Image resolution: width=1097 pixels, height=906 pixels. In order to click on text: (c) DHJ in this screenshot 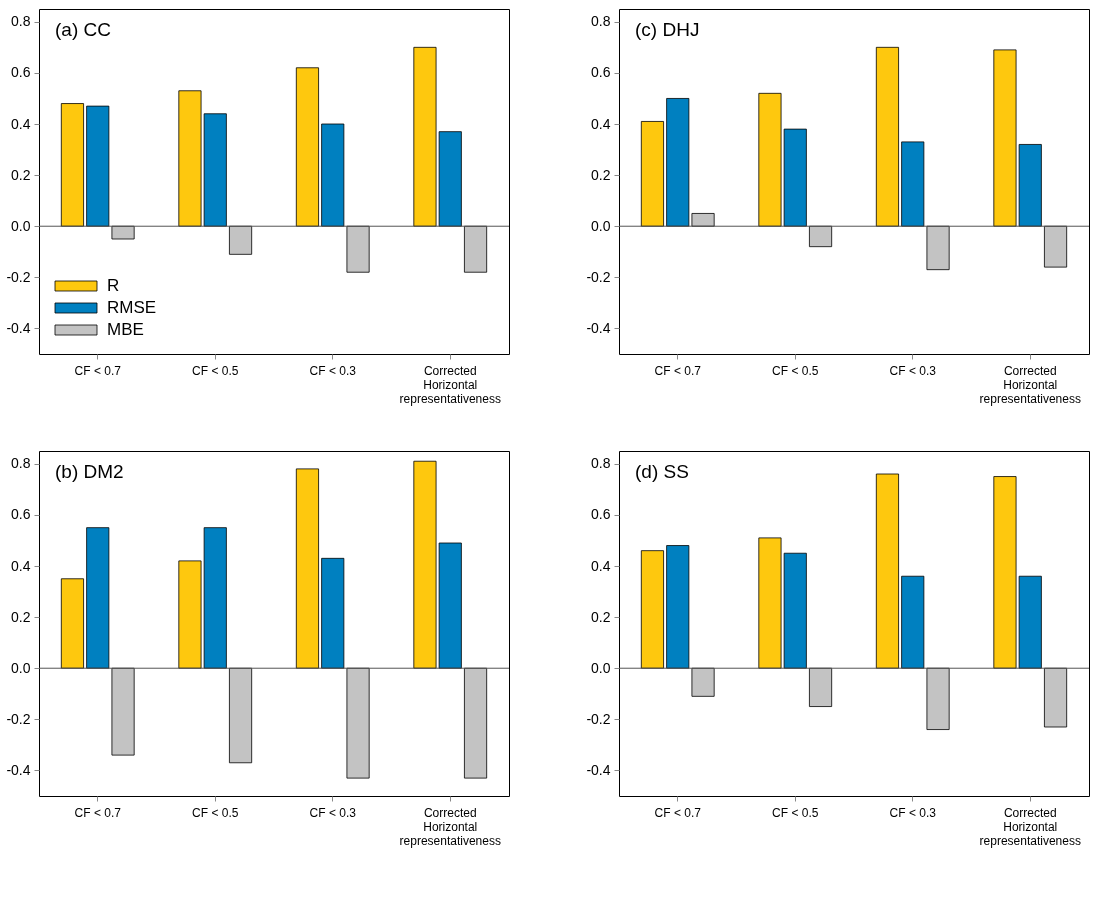, I will do `click(667, 29)`.